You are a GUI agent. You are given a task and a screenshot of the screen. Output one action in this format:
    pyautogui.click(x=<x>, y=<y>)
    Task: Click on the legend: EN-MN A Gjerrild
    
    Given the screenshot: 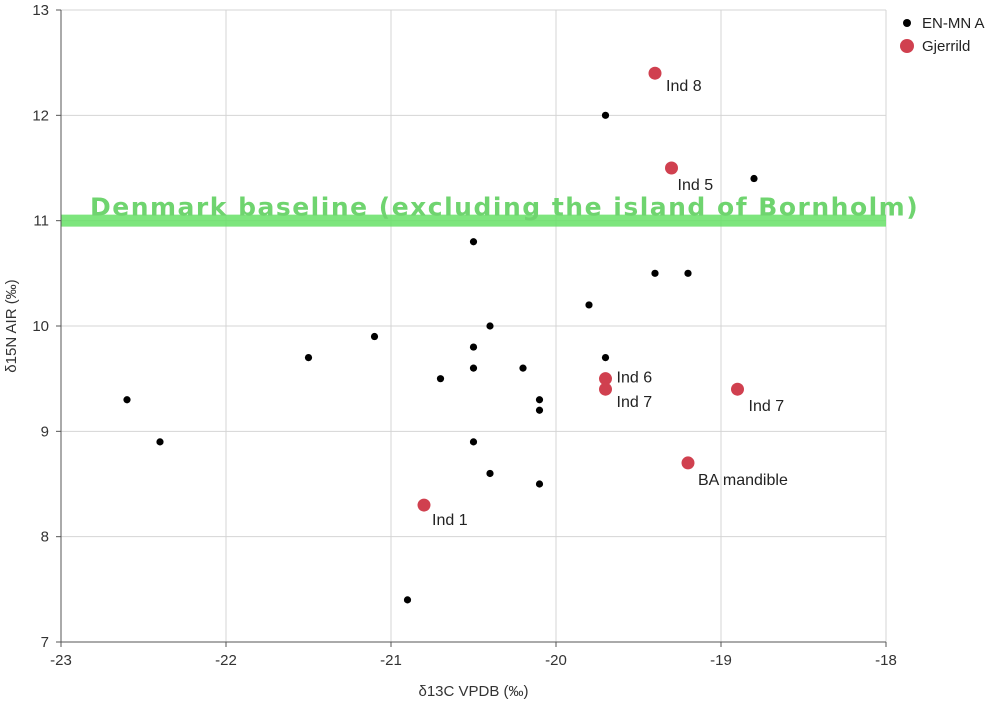 What is the action you would take?
    pyautogui.click(x=942, y=35)
    